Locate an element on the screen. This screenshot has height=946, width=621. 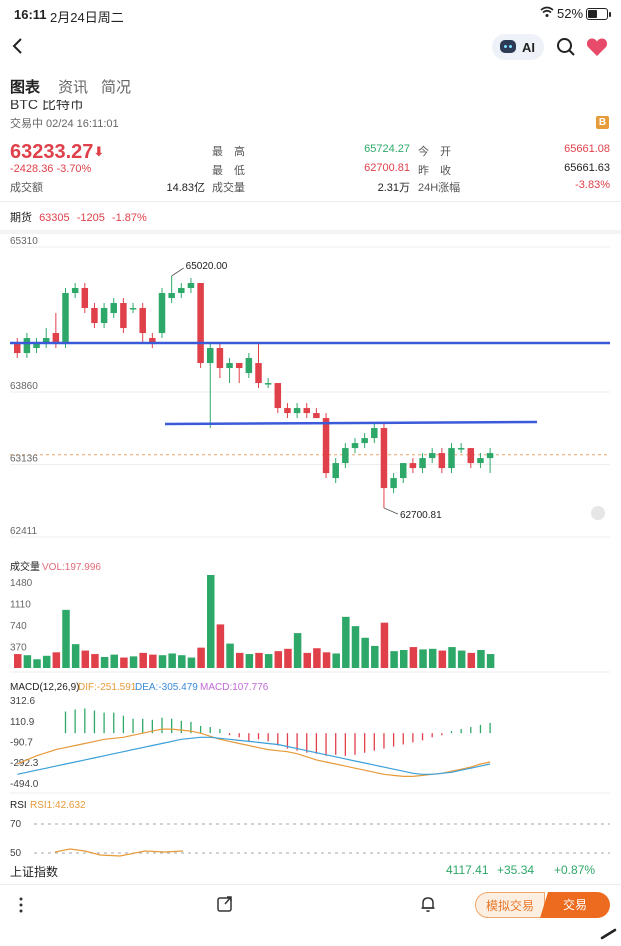
share-icon is located at coordinates (224, 904).